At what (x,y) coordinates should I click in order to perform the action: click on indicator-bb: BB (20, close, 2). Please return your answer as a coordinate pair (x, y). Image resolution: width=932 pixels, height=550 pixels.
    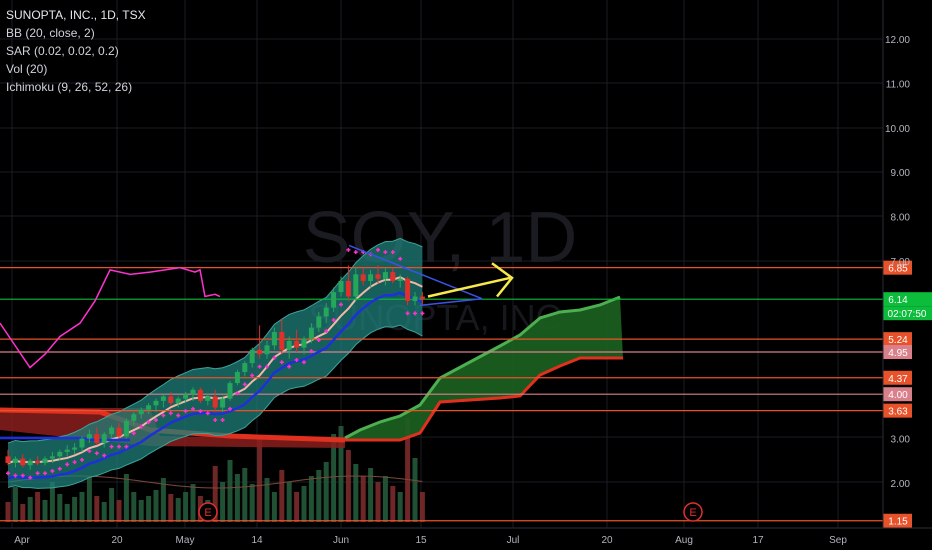
    Looking at the image, I should click on (50, 33).